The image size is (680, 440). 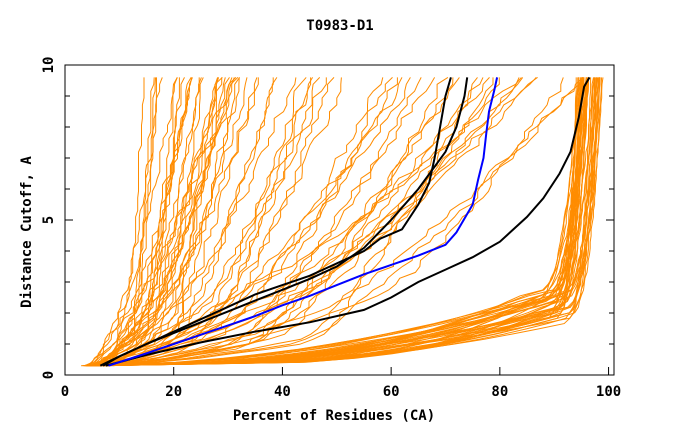 What do you see at coordinates (49, 65) in the screenshot?
I see `y-tick-label: 10` at bounding box center [49, 65].